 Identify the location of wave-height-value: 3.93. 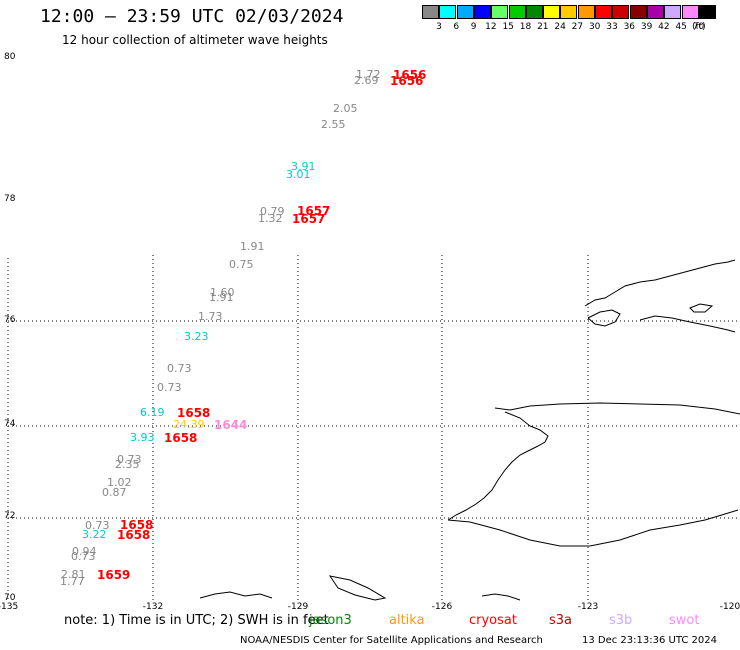
(142, 437).